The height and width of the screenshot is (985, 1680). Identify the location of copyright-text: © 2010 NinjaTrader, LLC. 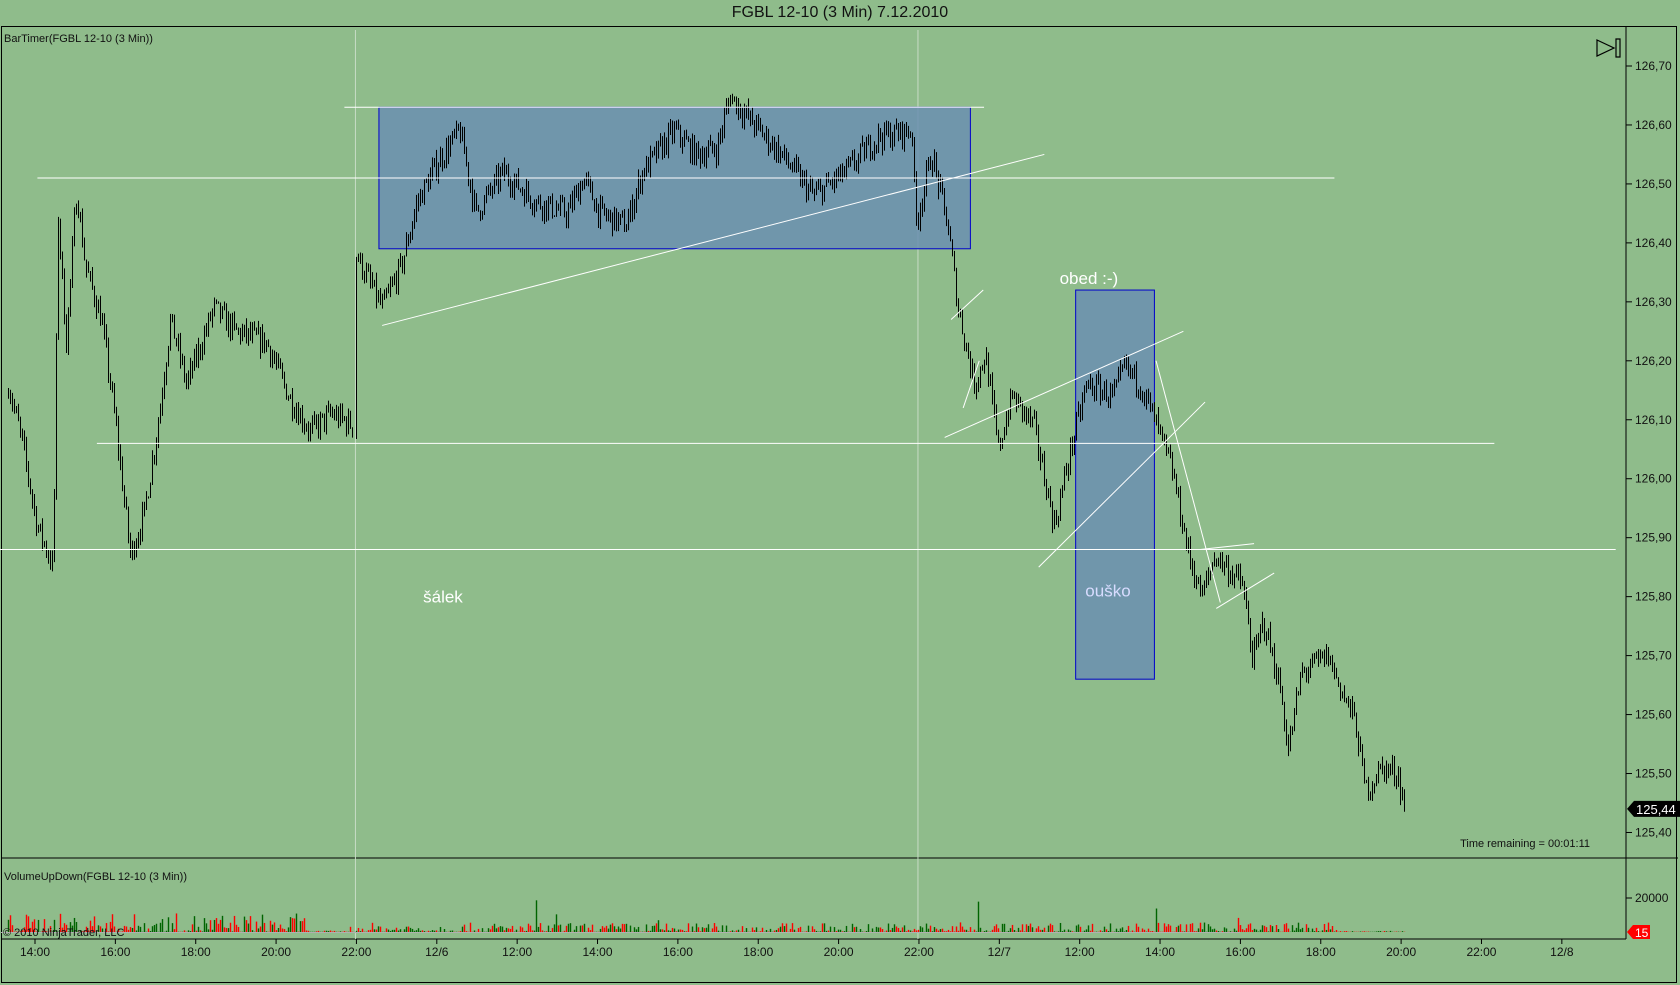
(63, 933).